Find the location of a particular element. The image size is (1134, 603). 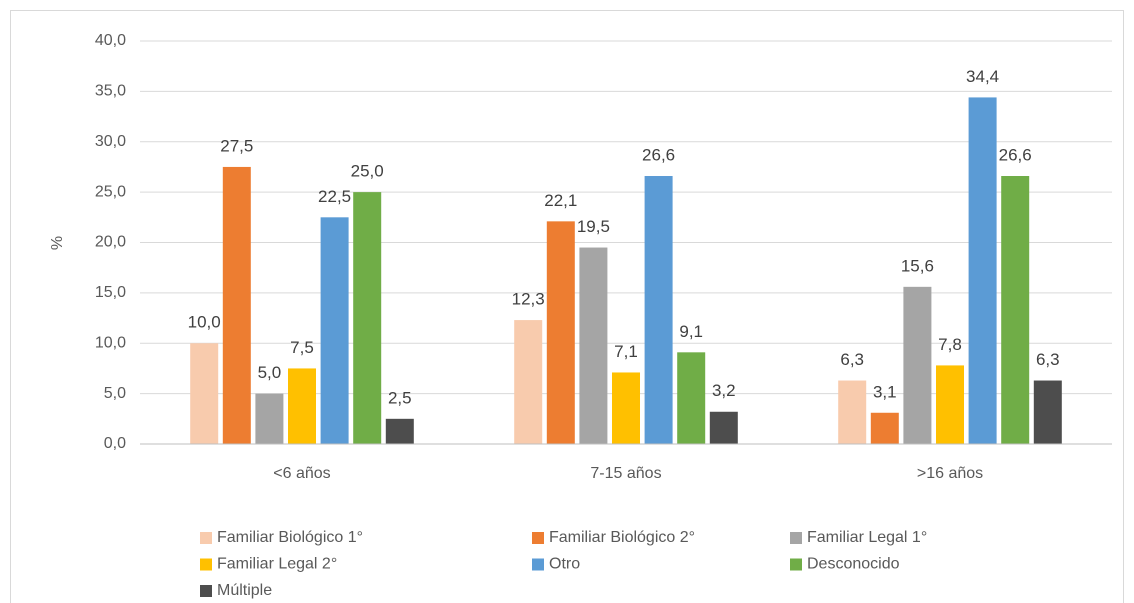

data-label: 7,1 is located at coordinates (626, 351).